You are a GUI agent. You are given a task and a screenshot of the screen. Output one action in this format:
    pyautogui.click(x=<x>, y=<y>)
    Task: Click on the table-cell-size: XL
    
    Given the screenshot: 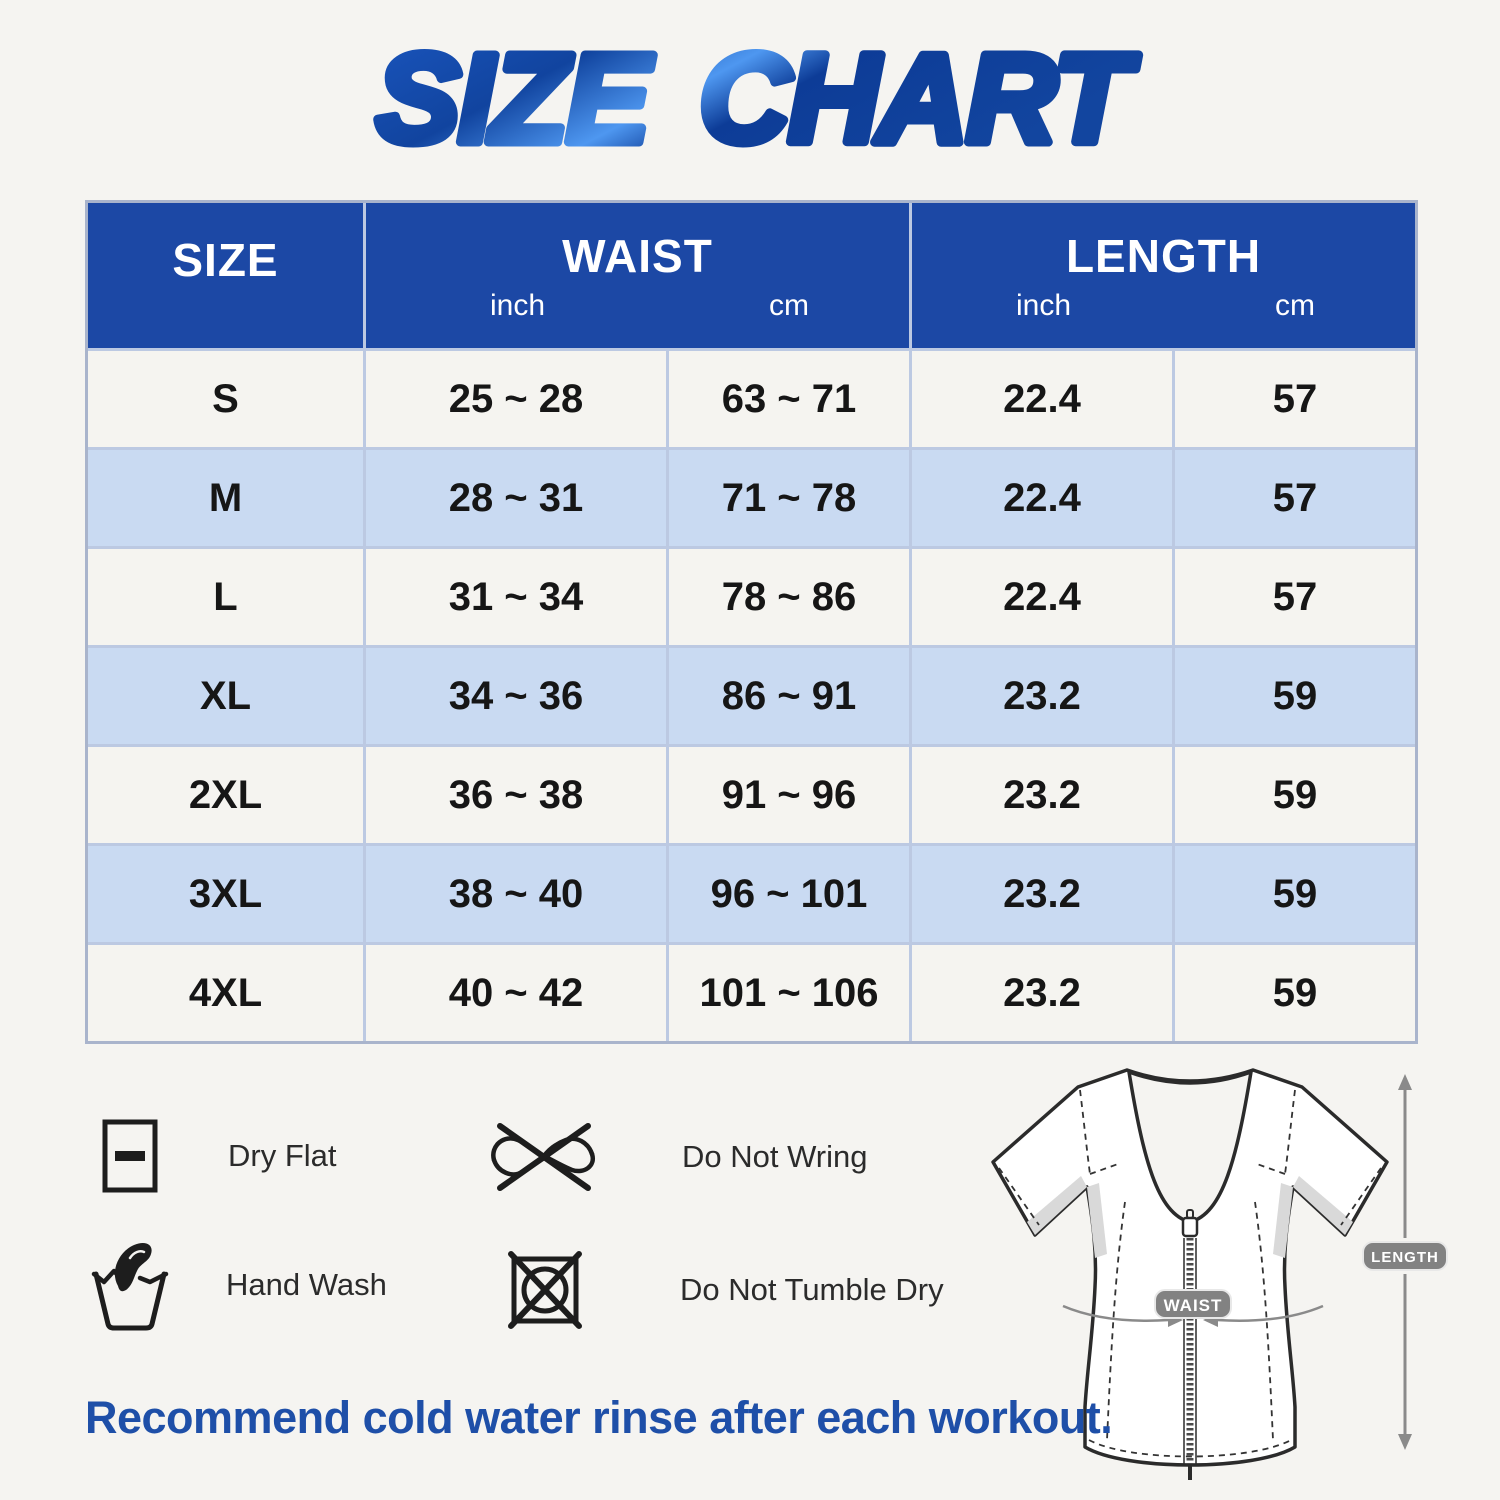 What is the action you would take?
    pyautogui.click(x=225, y=696)
    